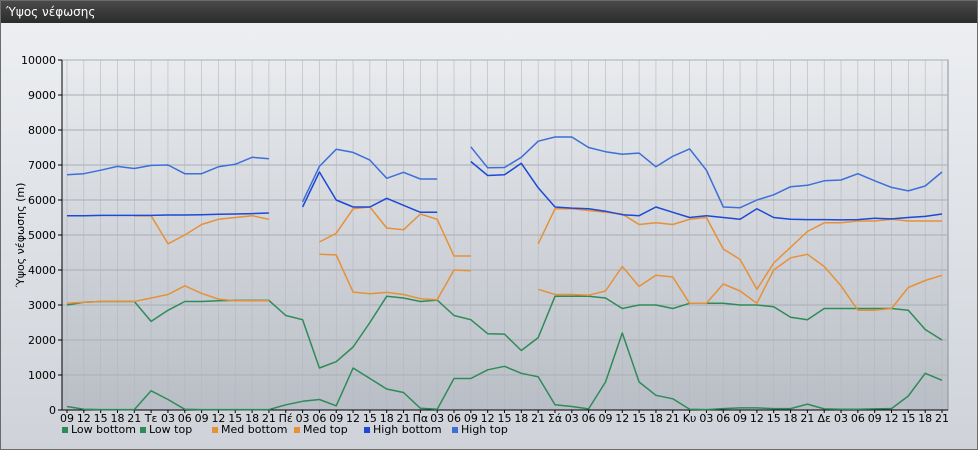 The height and width of the screenshot is (450, 978). Describe the element at coordinates (52, 410) in the screenshot. I see `y-tick-label: 0` at that location.